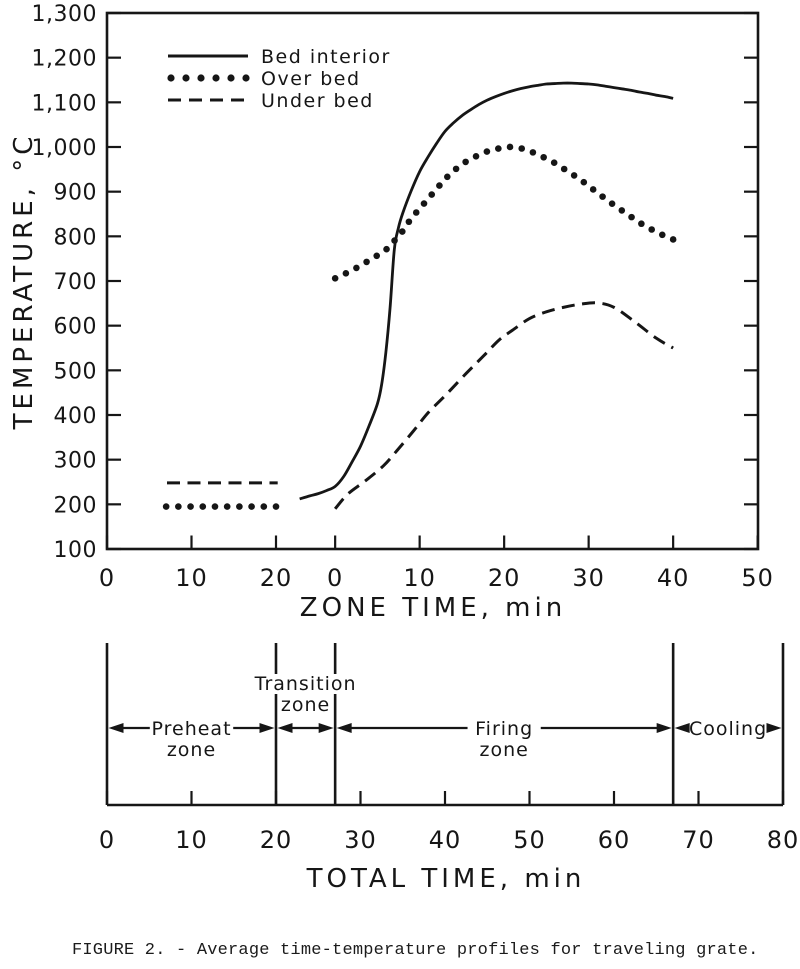  What do you see at coordinates (326, 57) in the screenshot?
I see `legend-label: Bed interior` at bounding box center [326, 57].